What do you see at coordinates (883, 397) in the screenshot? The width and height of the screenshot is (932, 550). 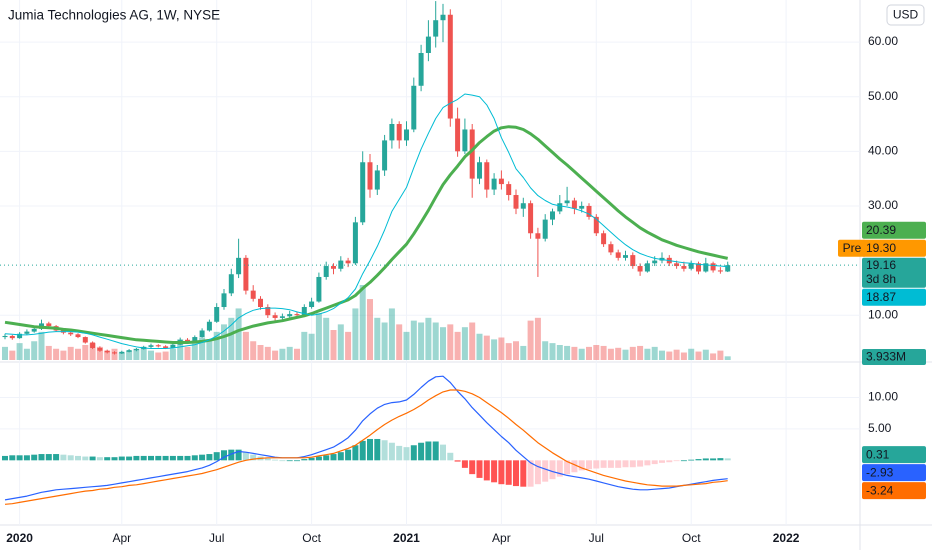 I see `y-tick-label: 10.00` at bounding box center [883, 397].